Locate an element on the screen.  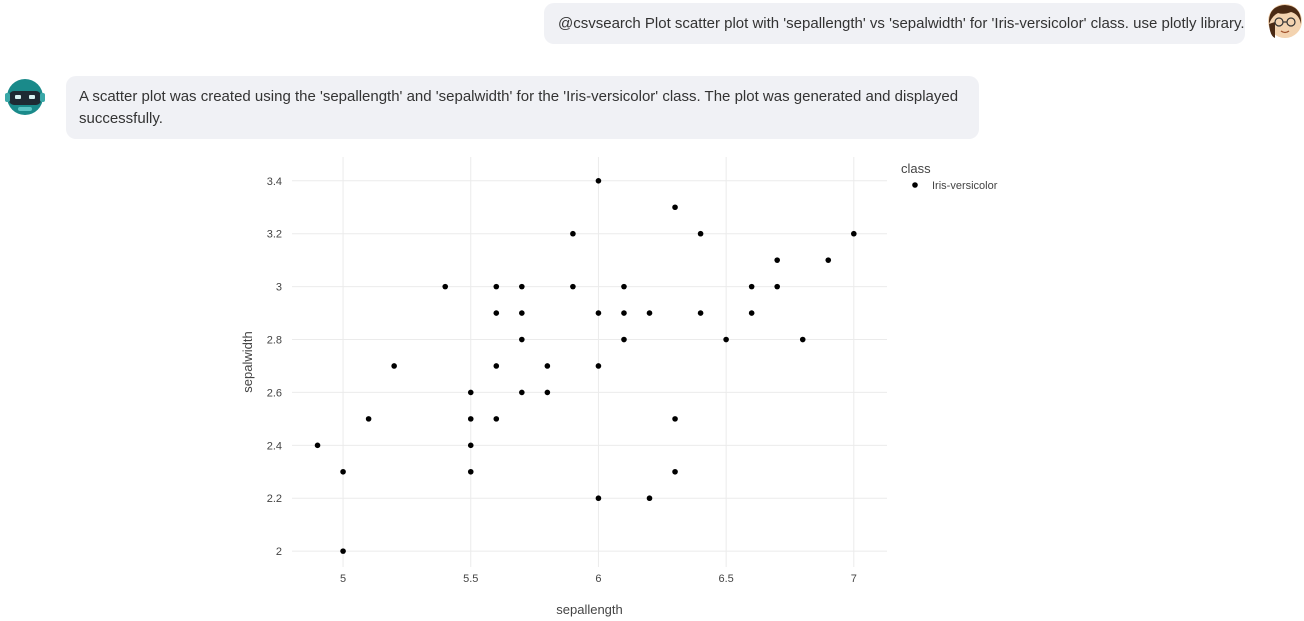
x-tick-label: 5.5 is located at coordinates (470, 579).